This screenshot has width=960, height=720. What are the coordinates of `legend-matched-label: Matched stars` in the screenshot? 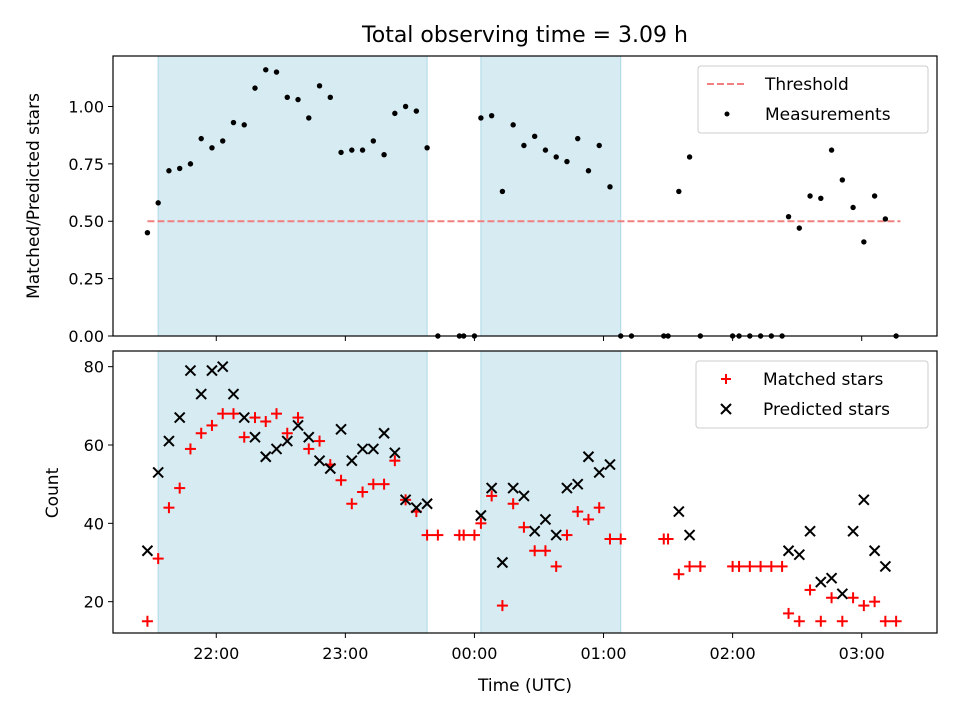 It's located at (823, 380).